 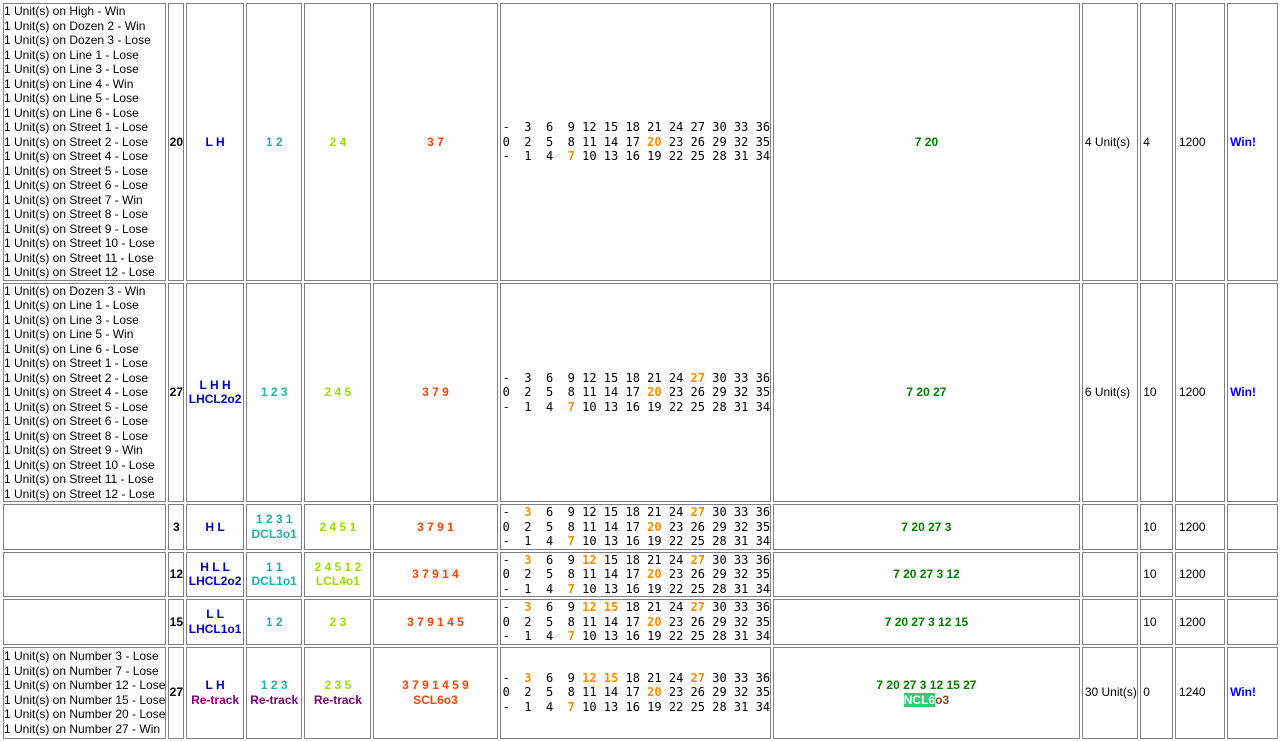 I want to click on bet-line: 1 Unit(s) on Street 6 - Lose, so click(x=76, y=185).